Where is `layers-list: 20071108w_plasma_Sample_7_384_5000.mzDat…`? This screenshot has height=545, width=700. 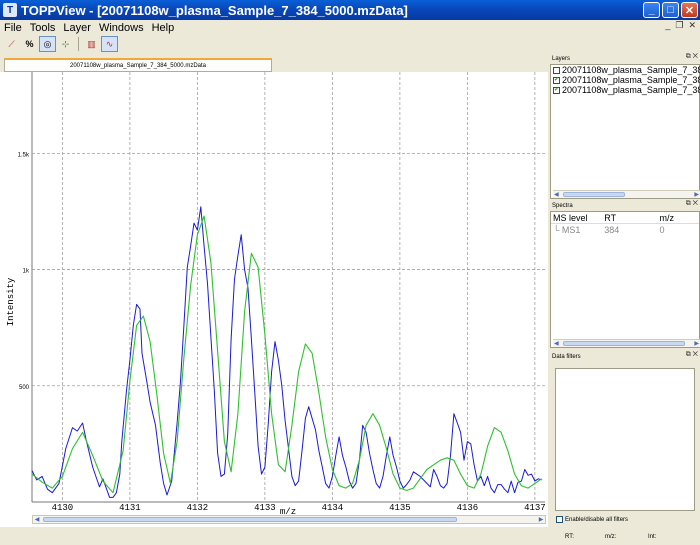 layers-list: 20071108w_plasma_Sample_7_384_5000.mzDat… is located at coordinates (625, 131).